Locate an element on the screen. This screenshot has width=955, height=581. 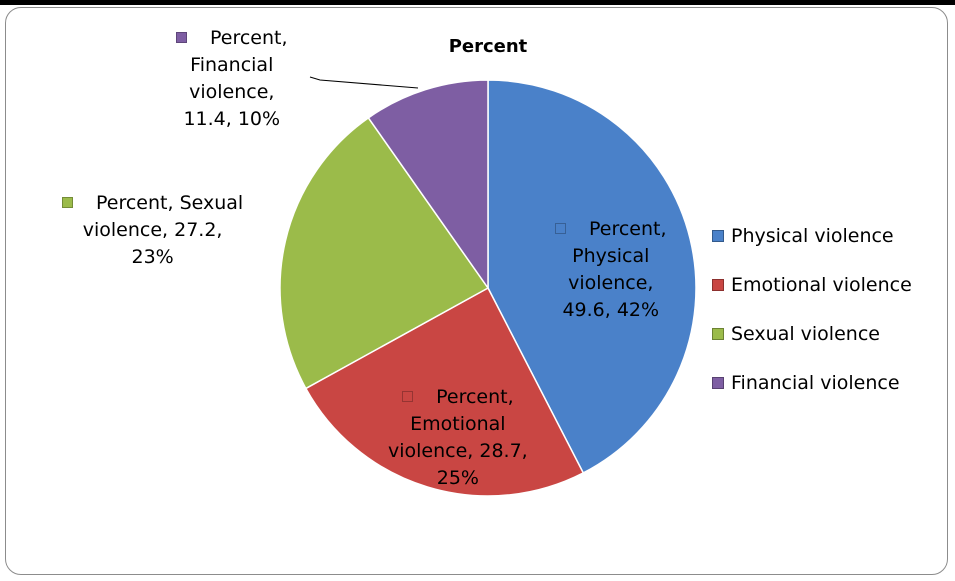
legend-swatch-emotional-icon is located at coordinates (718, 284).